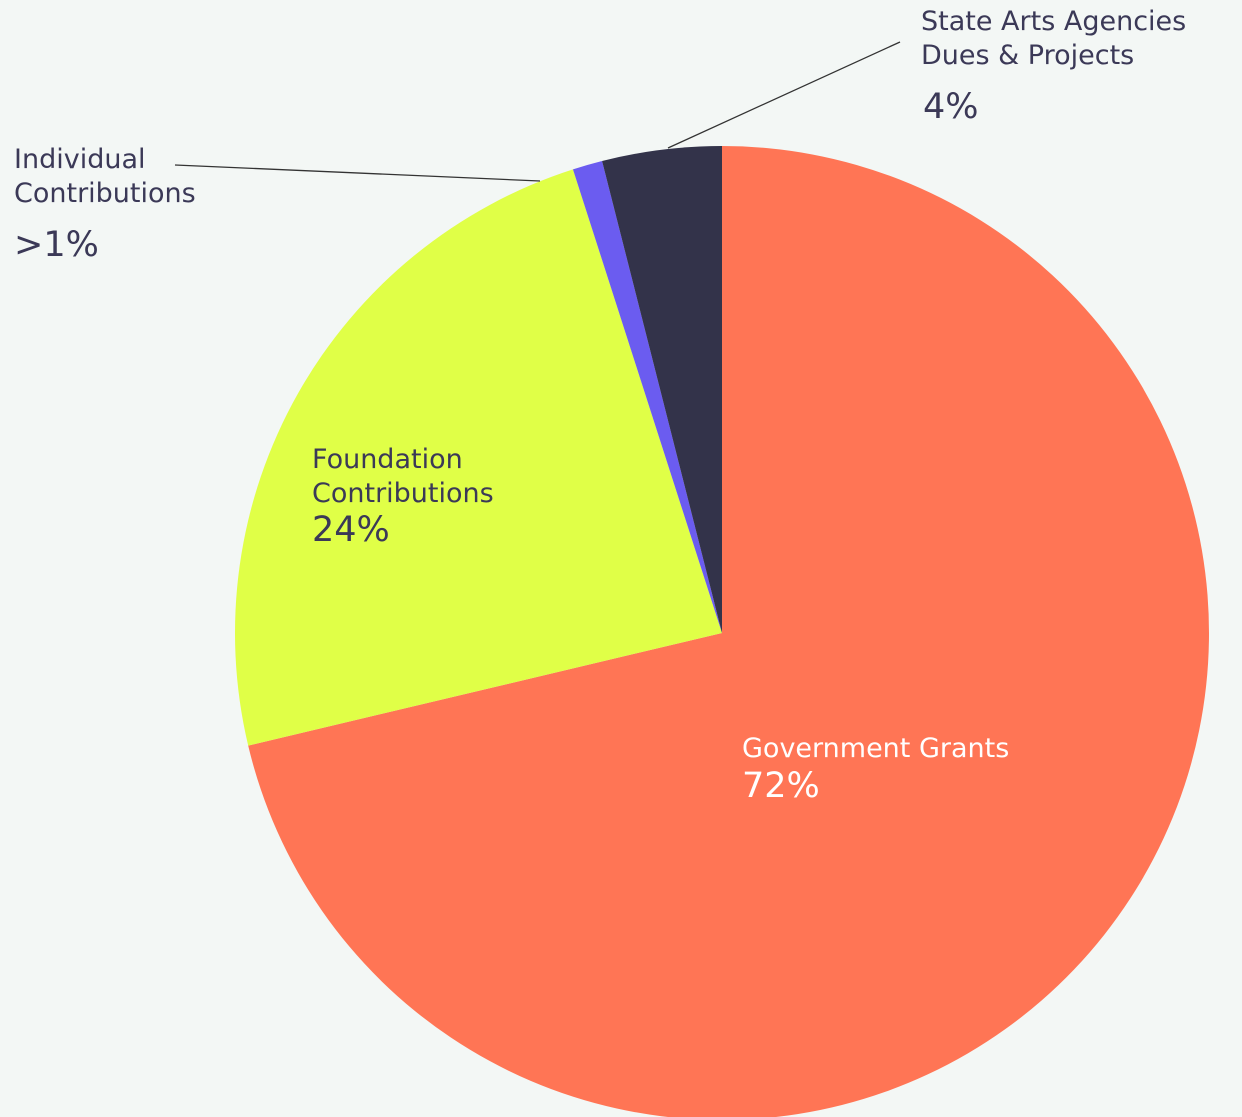  Describe the element at coordinates (105, 176) in the screenshot. I see `slice-label: Individual Contributions` at that location.